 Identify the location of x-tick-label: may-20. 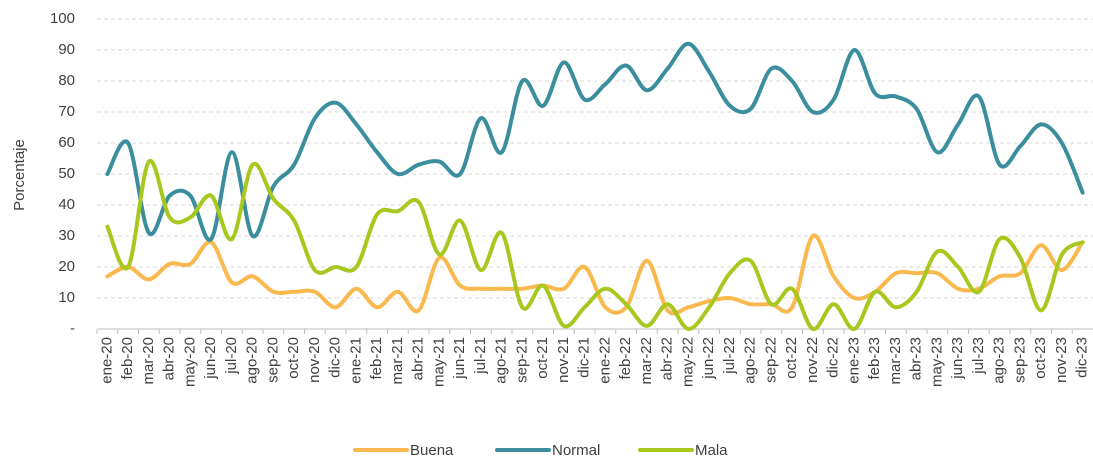
(189, 362).